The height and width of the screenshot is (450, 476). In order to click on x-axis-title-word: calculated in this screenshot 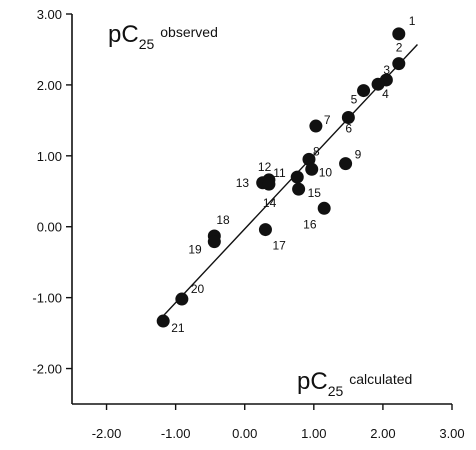, I will do `click(380, 379)`.